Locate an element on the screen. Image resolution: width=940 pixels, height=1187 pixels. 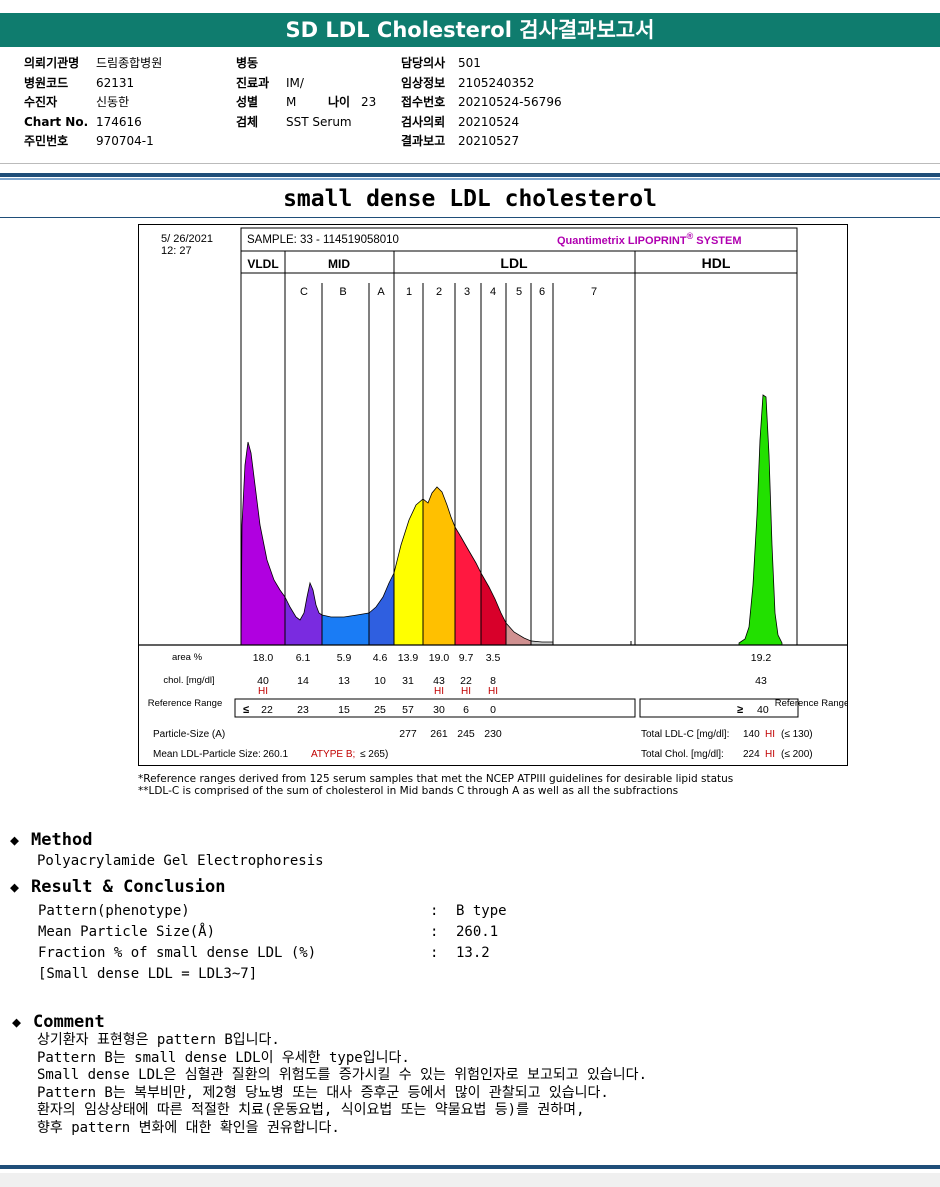
info-label: 진료과 is located at coordinates (253, 82).